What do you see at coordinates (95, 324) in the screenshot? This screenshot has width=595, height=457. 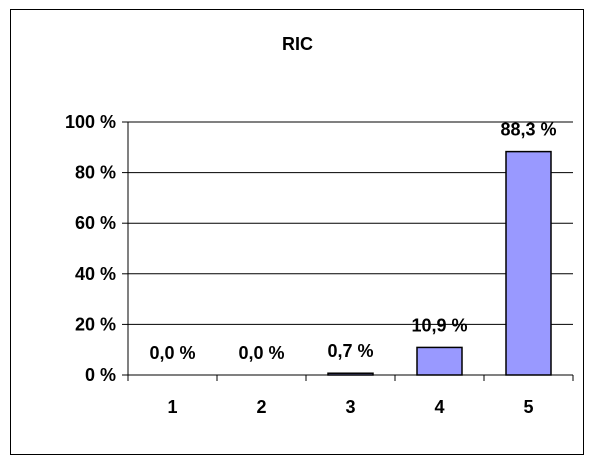 I see `y-tick-label: 20 %` at bounding box center [95, 324].